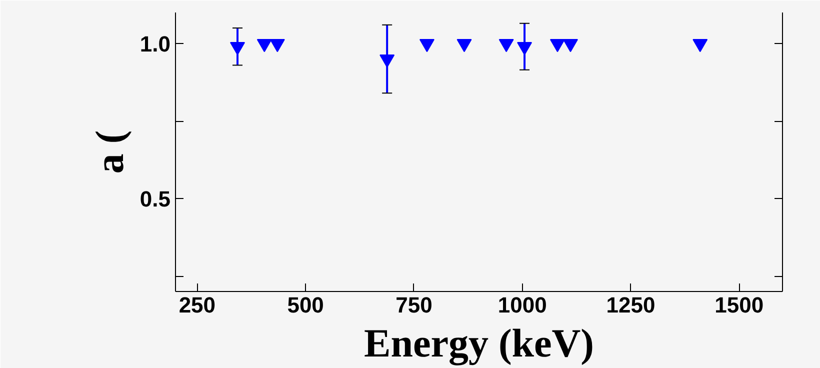 The height and width of the screenshot is (368, 820). Describe the element at coordinates (739, 305) in the screenshot. I see `x-tick-label: 1500` at that location.